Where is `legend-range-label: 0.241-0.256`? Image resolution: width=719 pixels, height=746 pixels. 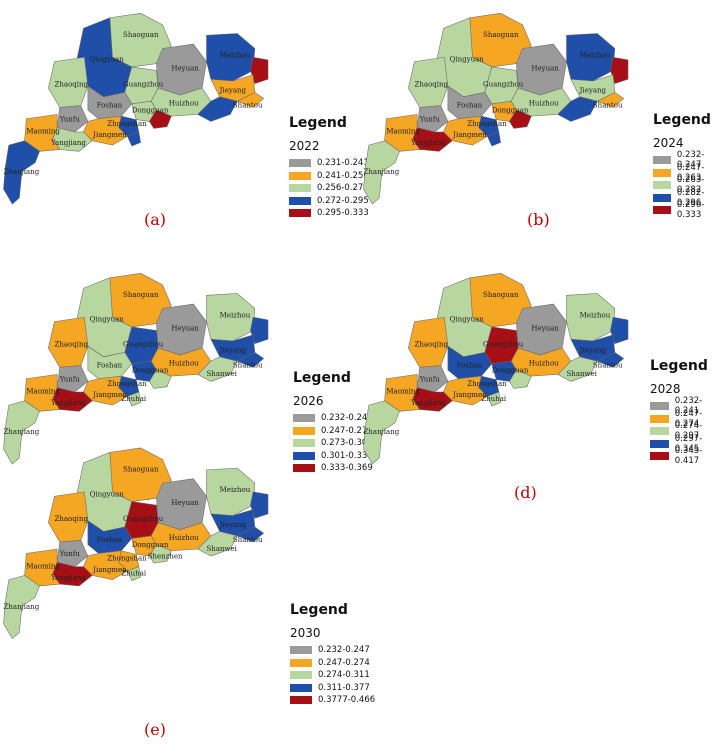
legend-range-label: 0.241-0.256 is located at coordinates (343, 175).